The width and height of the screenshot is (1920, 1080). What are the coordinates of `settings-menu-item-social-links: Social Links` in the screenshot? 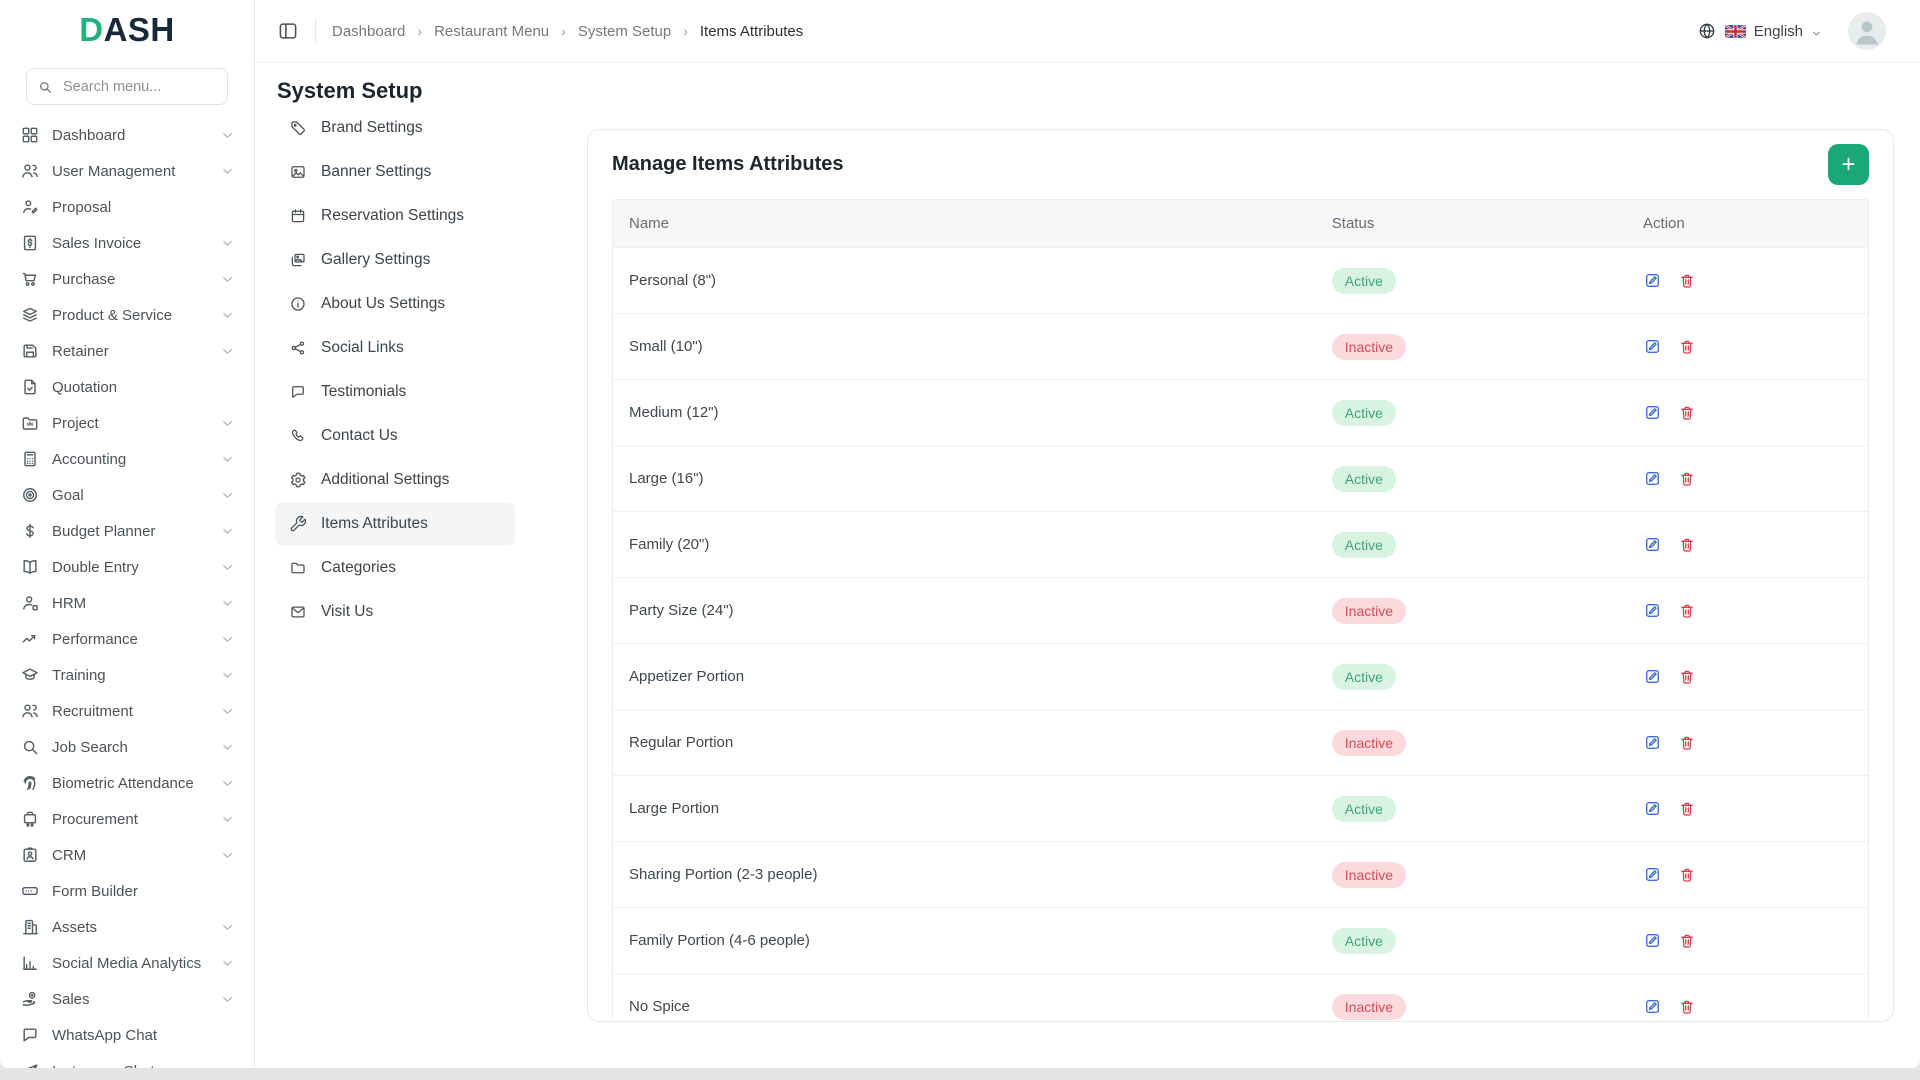 It's located at (395, 348).